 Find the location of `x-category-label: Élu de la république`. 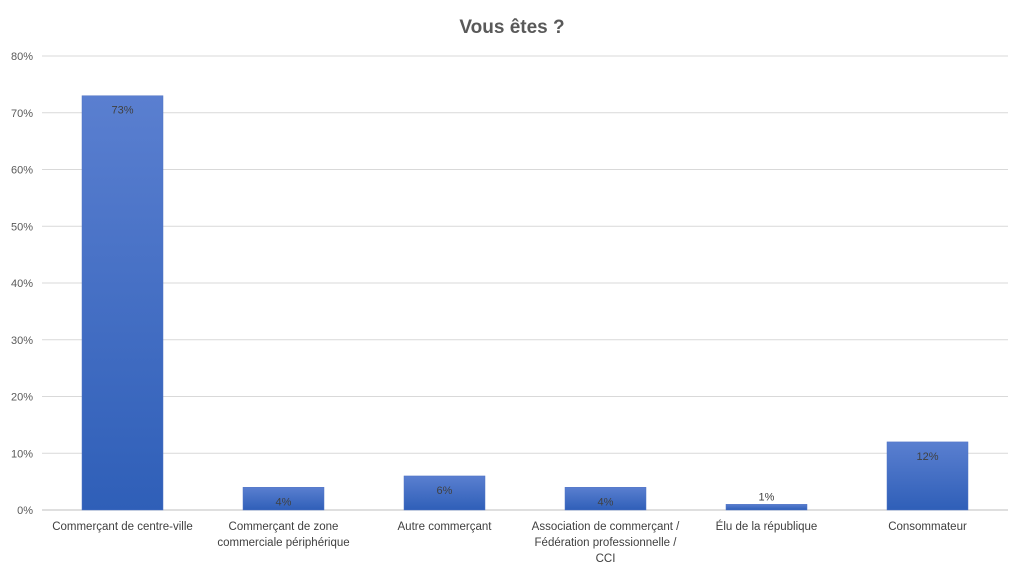

x-category-label: Élu de la république is located at coordinates (767, 526).